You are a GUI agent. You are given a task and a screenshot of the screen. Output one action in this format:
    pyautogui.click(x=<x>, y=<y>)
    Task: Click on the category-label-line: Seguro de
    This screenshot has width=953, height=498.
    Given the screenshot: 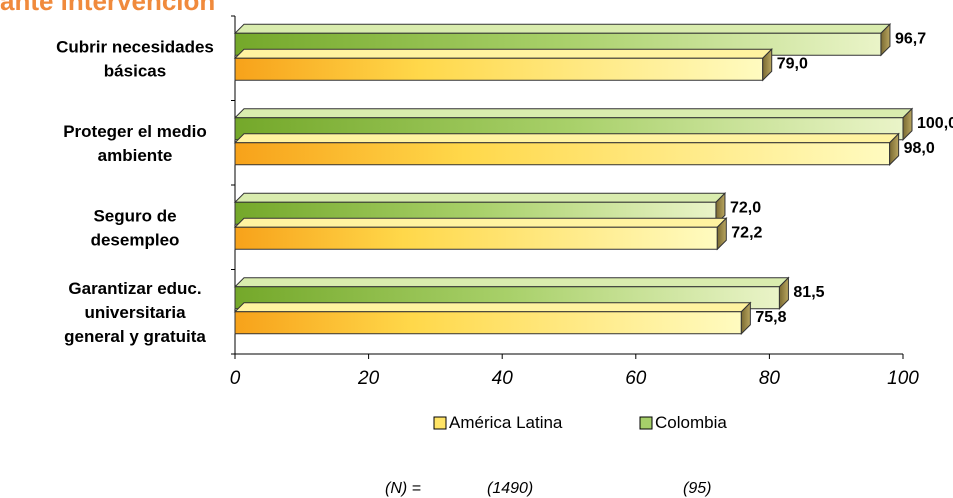 What is the action you would take?
    pyautogui.click(x=134, y=215)
    